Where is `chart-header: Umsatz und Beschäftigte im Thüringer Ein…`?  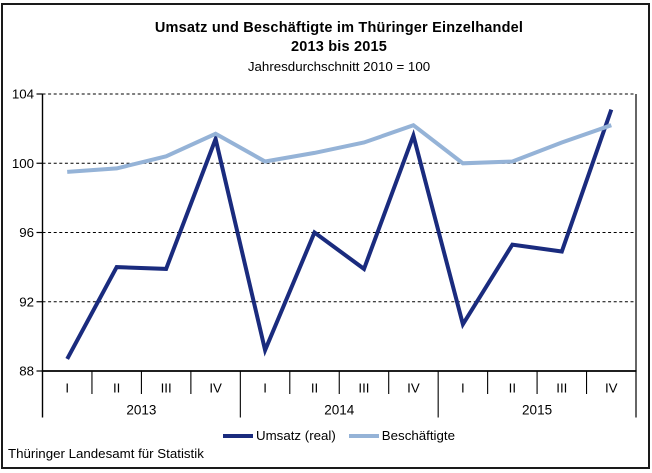
chart-header: Umsatz und Beschäftigte im Thüringer Ein… is located at coordinates (339, 47).